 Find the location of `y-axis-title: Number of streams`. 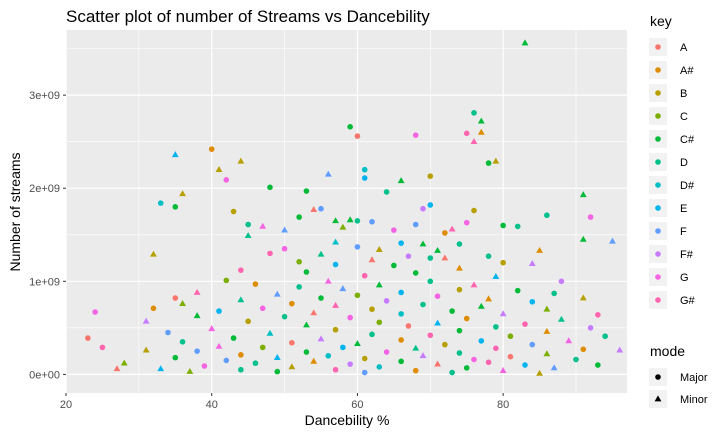

y-axis-title: Number of streams is located at coordinates (15, 211).